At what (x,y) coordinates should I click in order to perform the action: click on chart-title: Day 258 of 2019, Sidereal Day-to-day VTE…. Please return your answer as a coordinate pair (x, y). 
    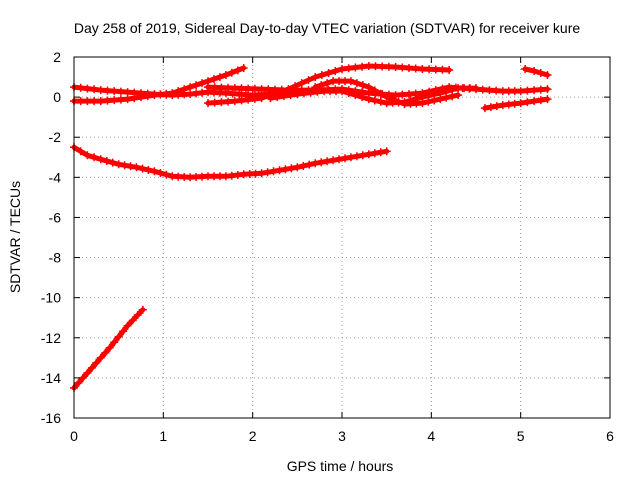
    Looking at the image, I should click on (327, 28).